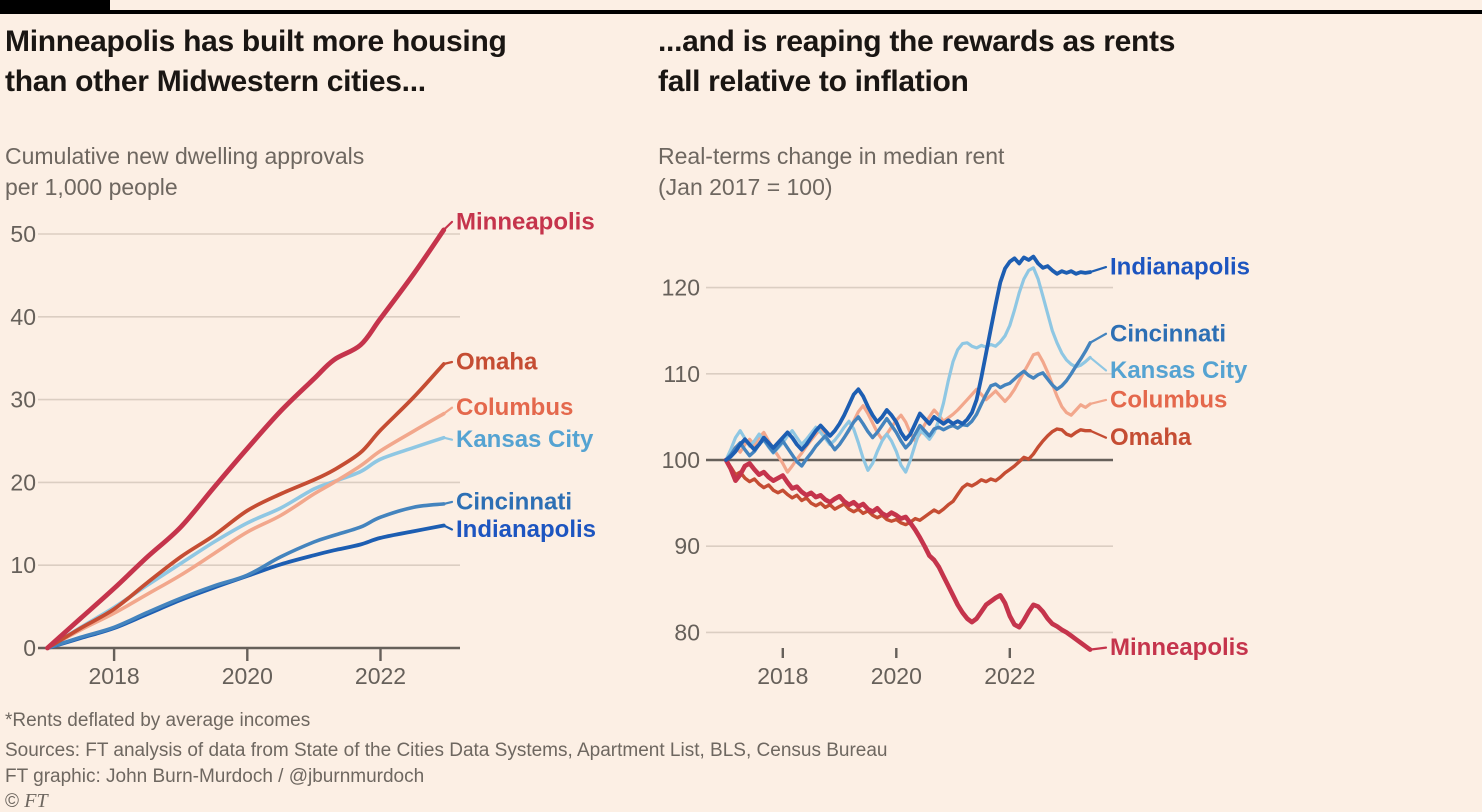 This screenshot has width=1482, height=812. What do you see at coordinates (681, 460) in the screenshot?
I see `y-tick-label-100: 100` at bounding box center [681, 460].